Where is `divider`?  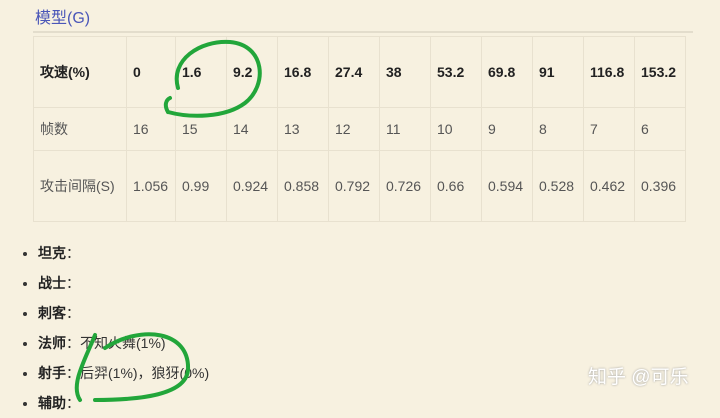 divider is located at coordinates (363, 32).